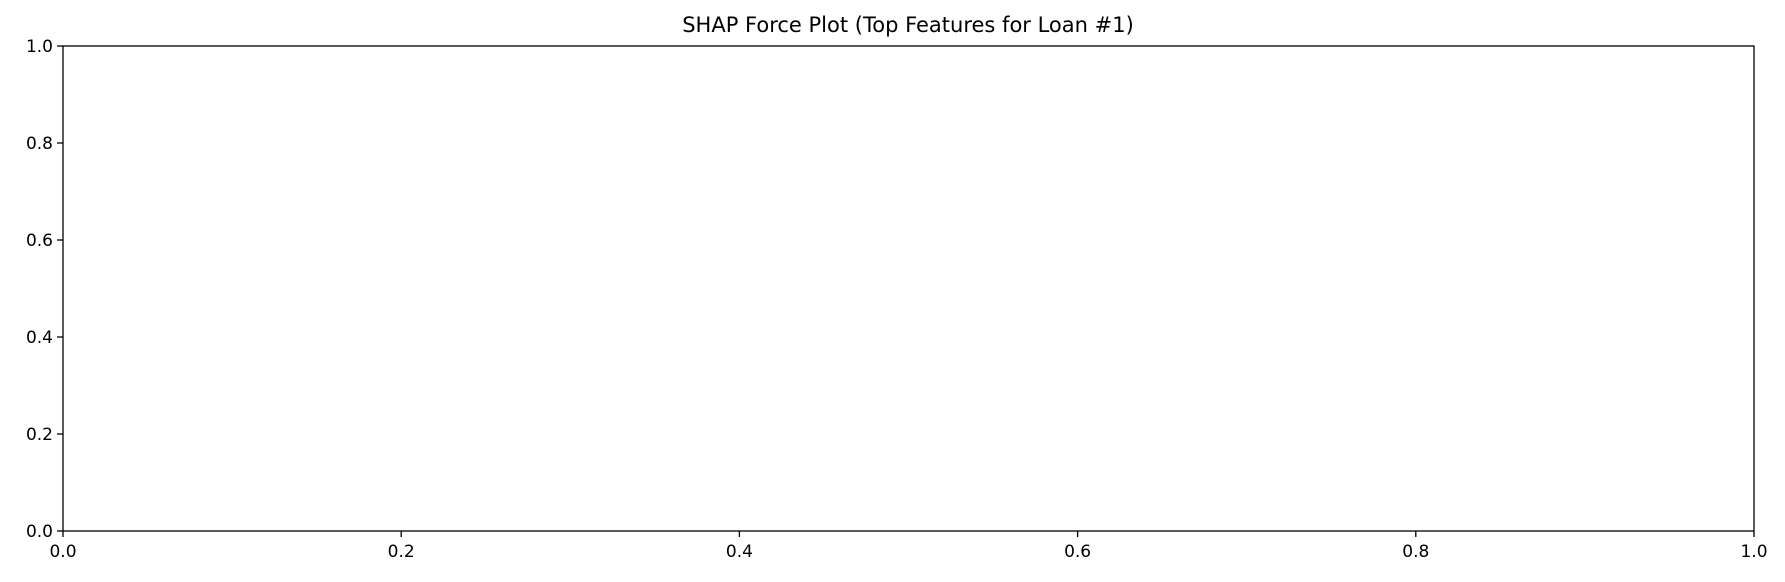 This screenshot has height=582, width=1785. Describe the element at coordinates (1753, 552) in the screenshot. I see `x-tick-label: 1.0` at that location.